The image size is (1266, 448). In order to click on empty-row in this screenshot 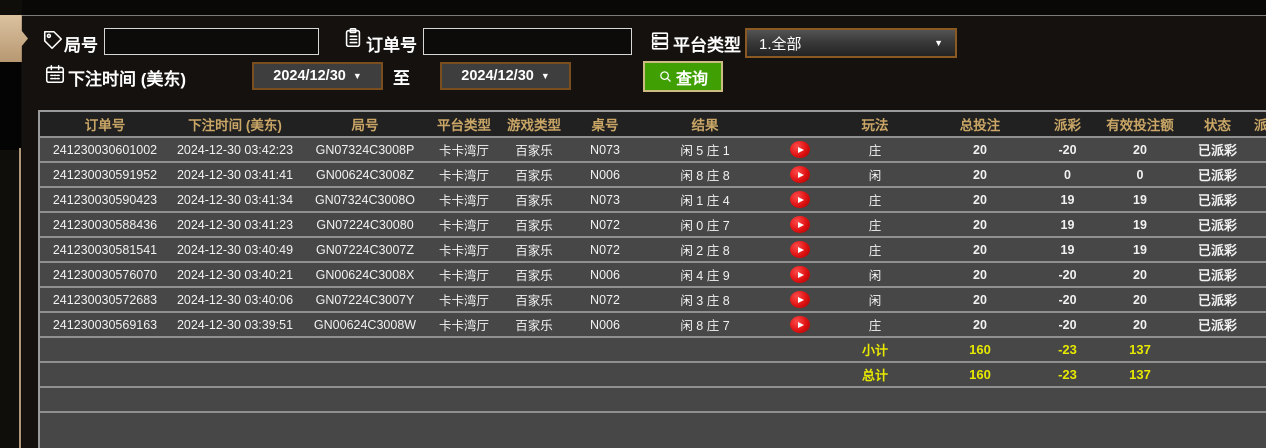, I will do `click(653, 400)`.